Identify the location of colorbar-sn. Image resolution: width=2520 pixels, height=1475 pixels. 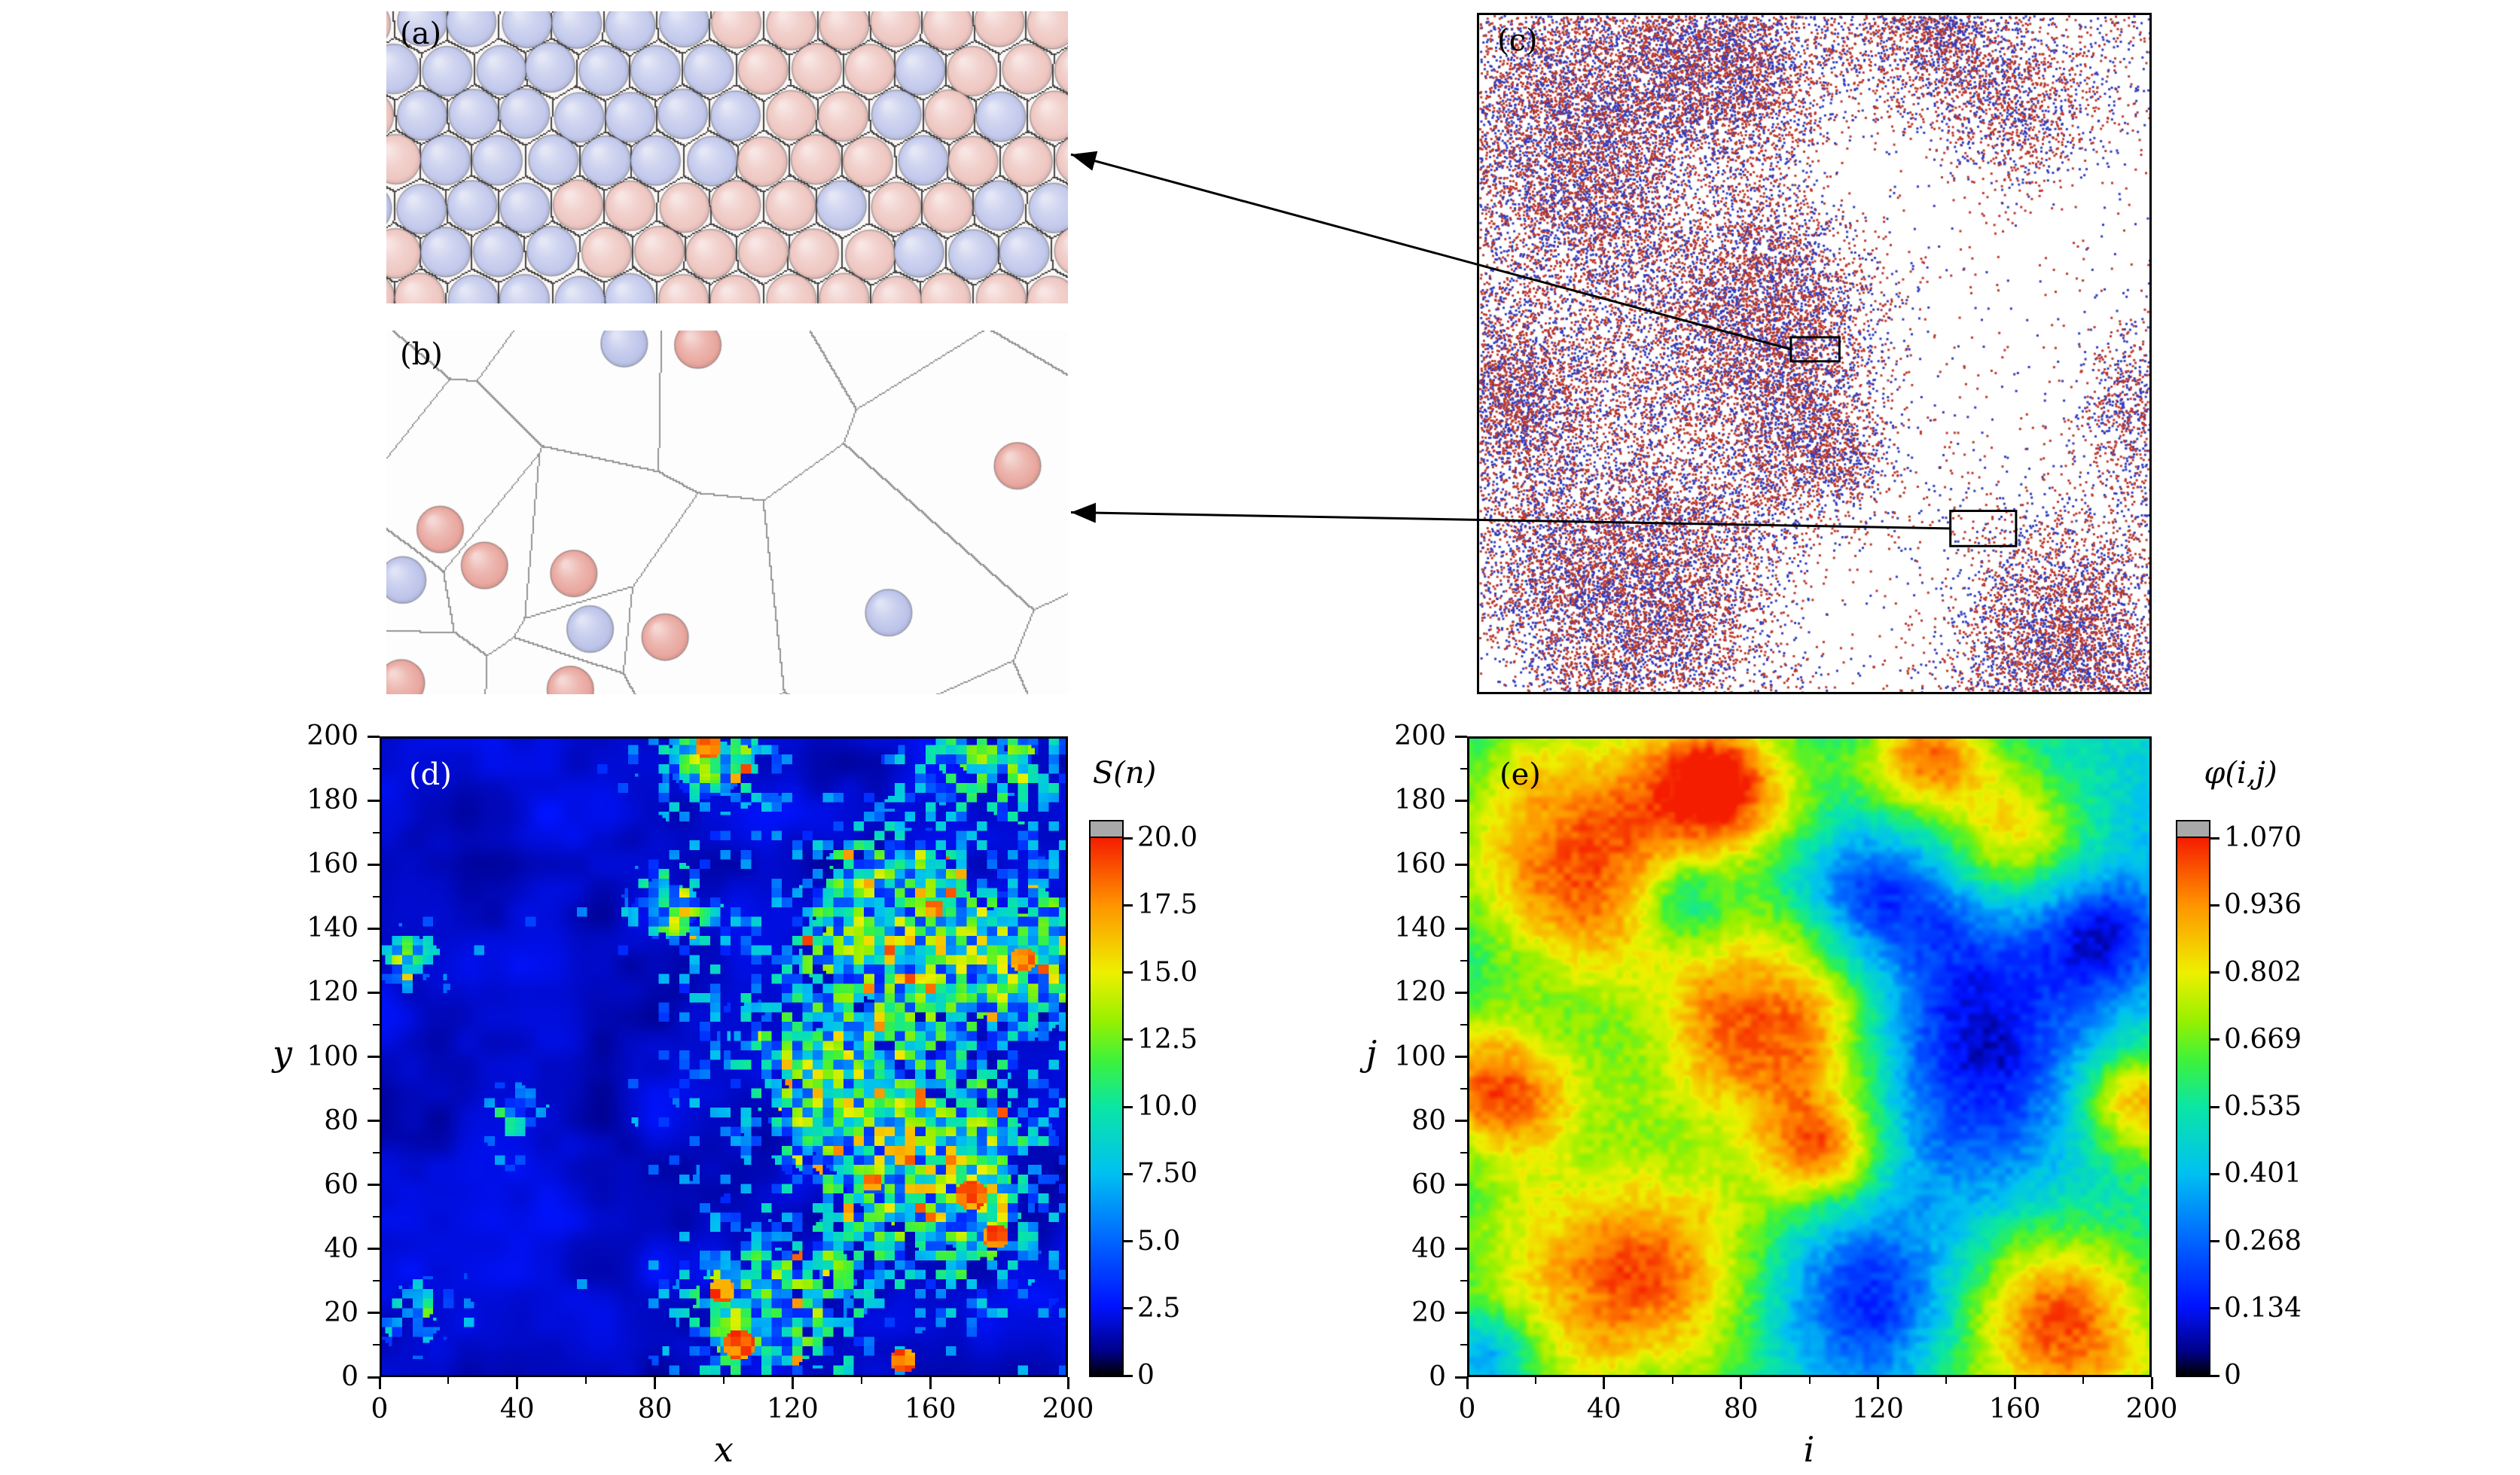
(1106, 1098).